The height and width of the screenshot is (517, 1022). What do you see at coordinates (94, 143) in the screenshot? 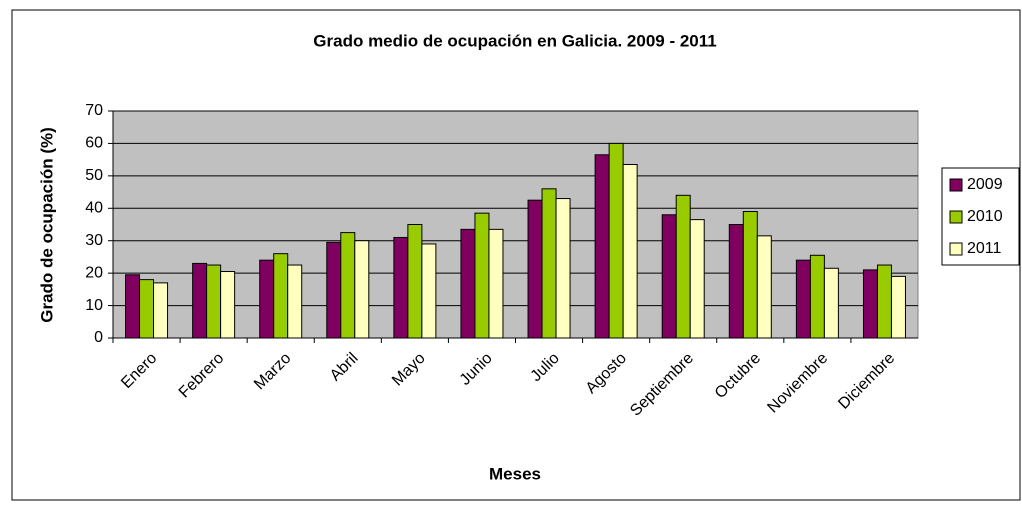
I see `y-tick-label: 60` at bounding box center [94, 143].